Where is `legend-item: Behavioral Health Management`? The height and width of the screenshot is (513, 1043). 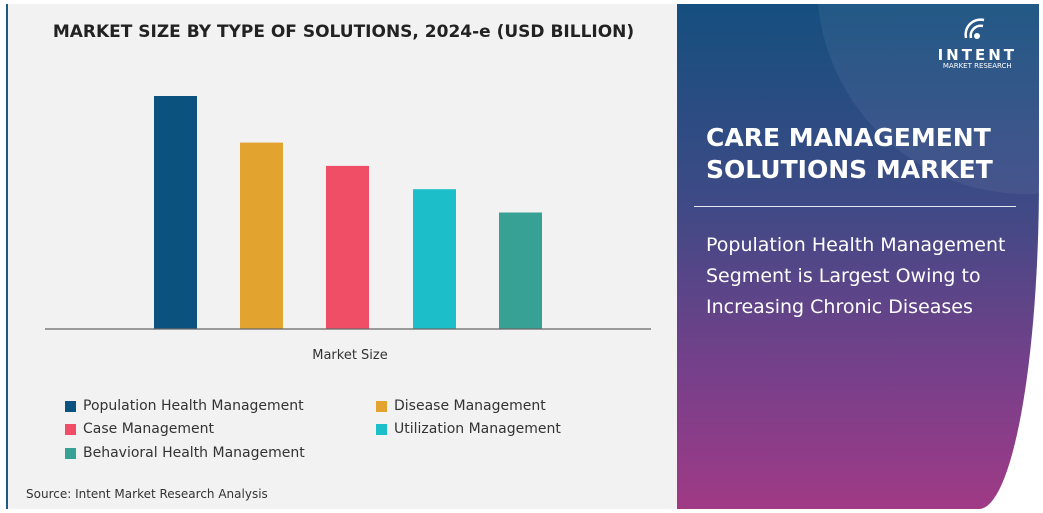
legend-item: Behavioral Health Management is located at coordinates (185, 453).